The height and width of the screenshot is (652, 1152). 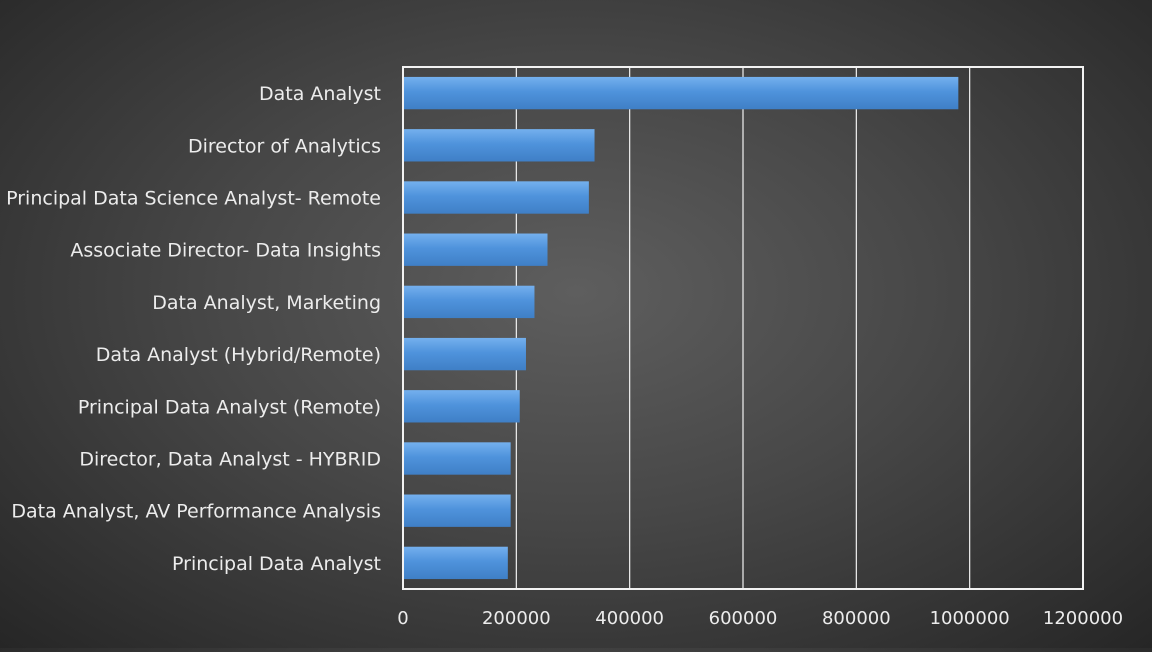 What do you see at coordinates (402, 618) in the screenshot?
I see `x-tick-label: 0` at bounding box center [402, 618].